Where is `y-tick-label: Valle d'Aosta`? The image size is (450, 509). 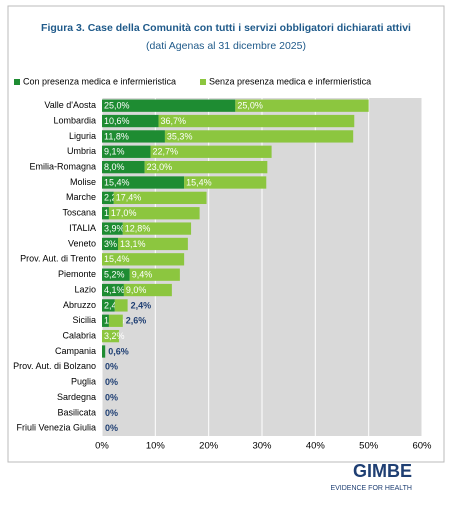
y-tick-label: Valle d'Aosta is located at coordinates (70, 105).